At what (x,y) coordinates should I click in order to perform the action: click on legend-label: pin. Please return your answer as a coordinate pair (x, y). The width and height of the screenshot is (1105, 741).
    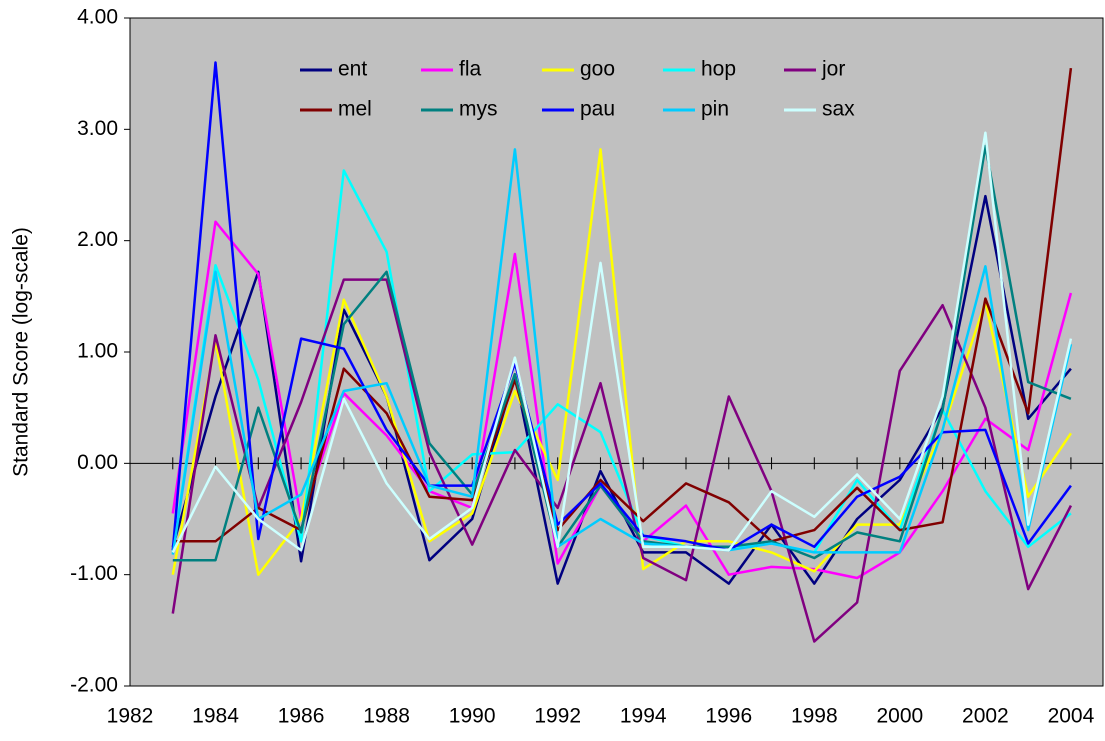
    Looking at the image, I should click on (715, 109).